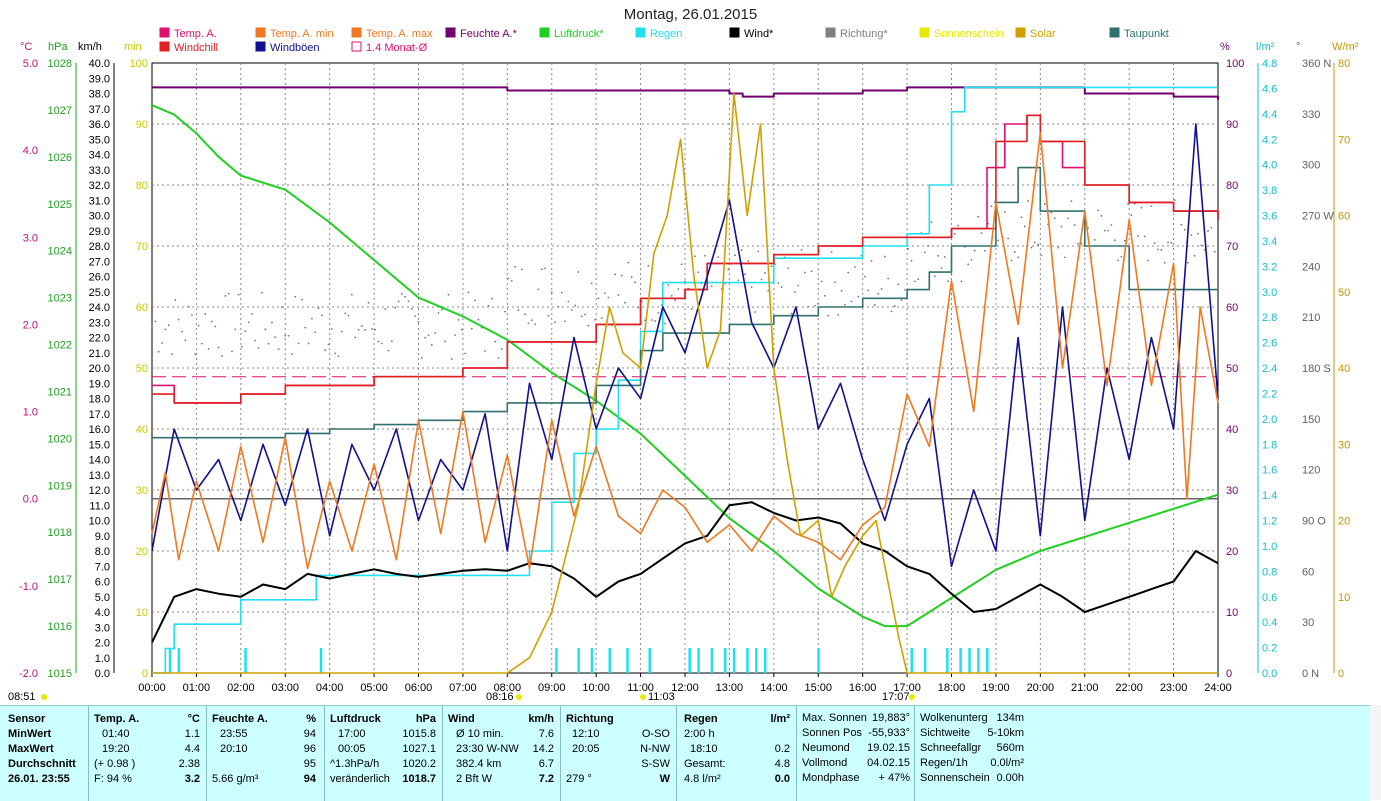 The height and width of the screenshot is (801, 1381). I want to click on stats-richtung: Richtung 12:10 O-SO 20:05 N-NW S-SW 279 ° W, so click(618, 749).